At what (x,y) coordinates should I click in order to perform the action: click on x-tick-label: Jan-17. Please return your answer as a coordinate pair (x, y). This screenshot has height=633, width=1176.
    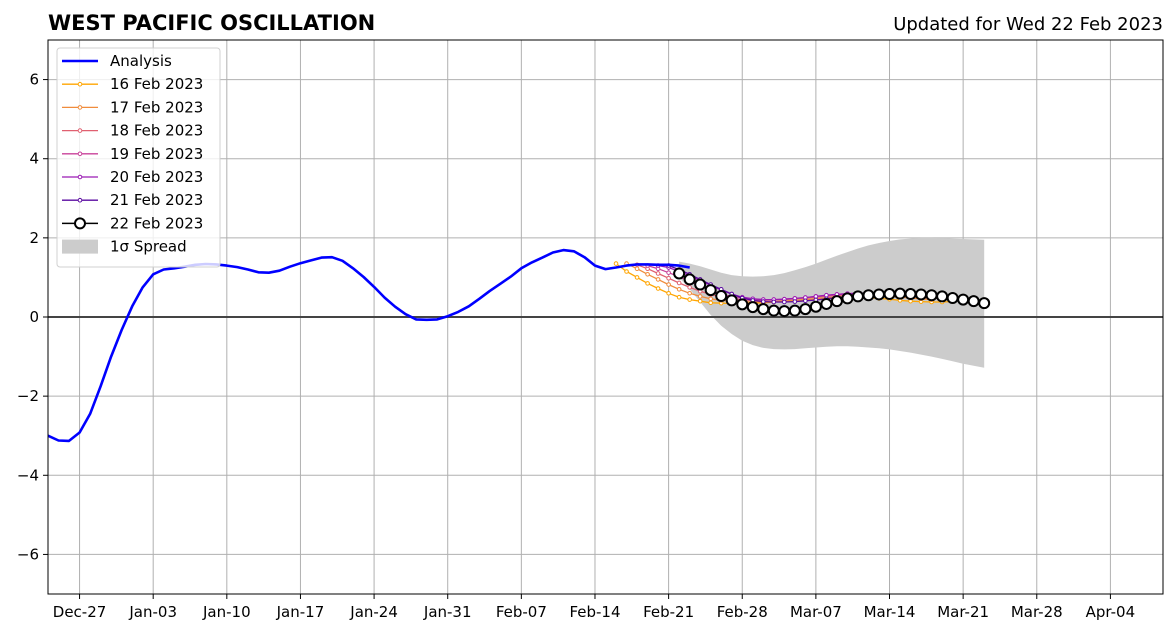
    Looking at the image, I should click on (300, 612).